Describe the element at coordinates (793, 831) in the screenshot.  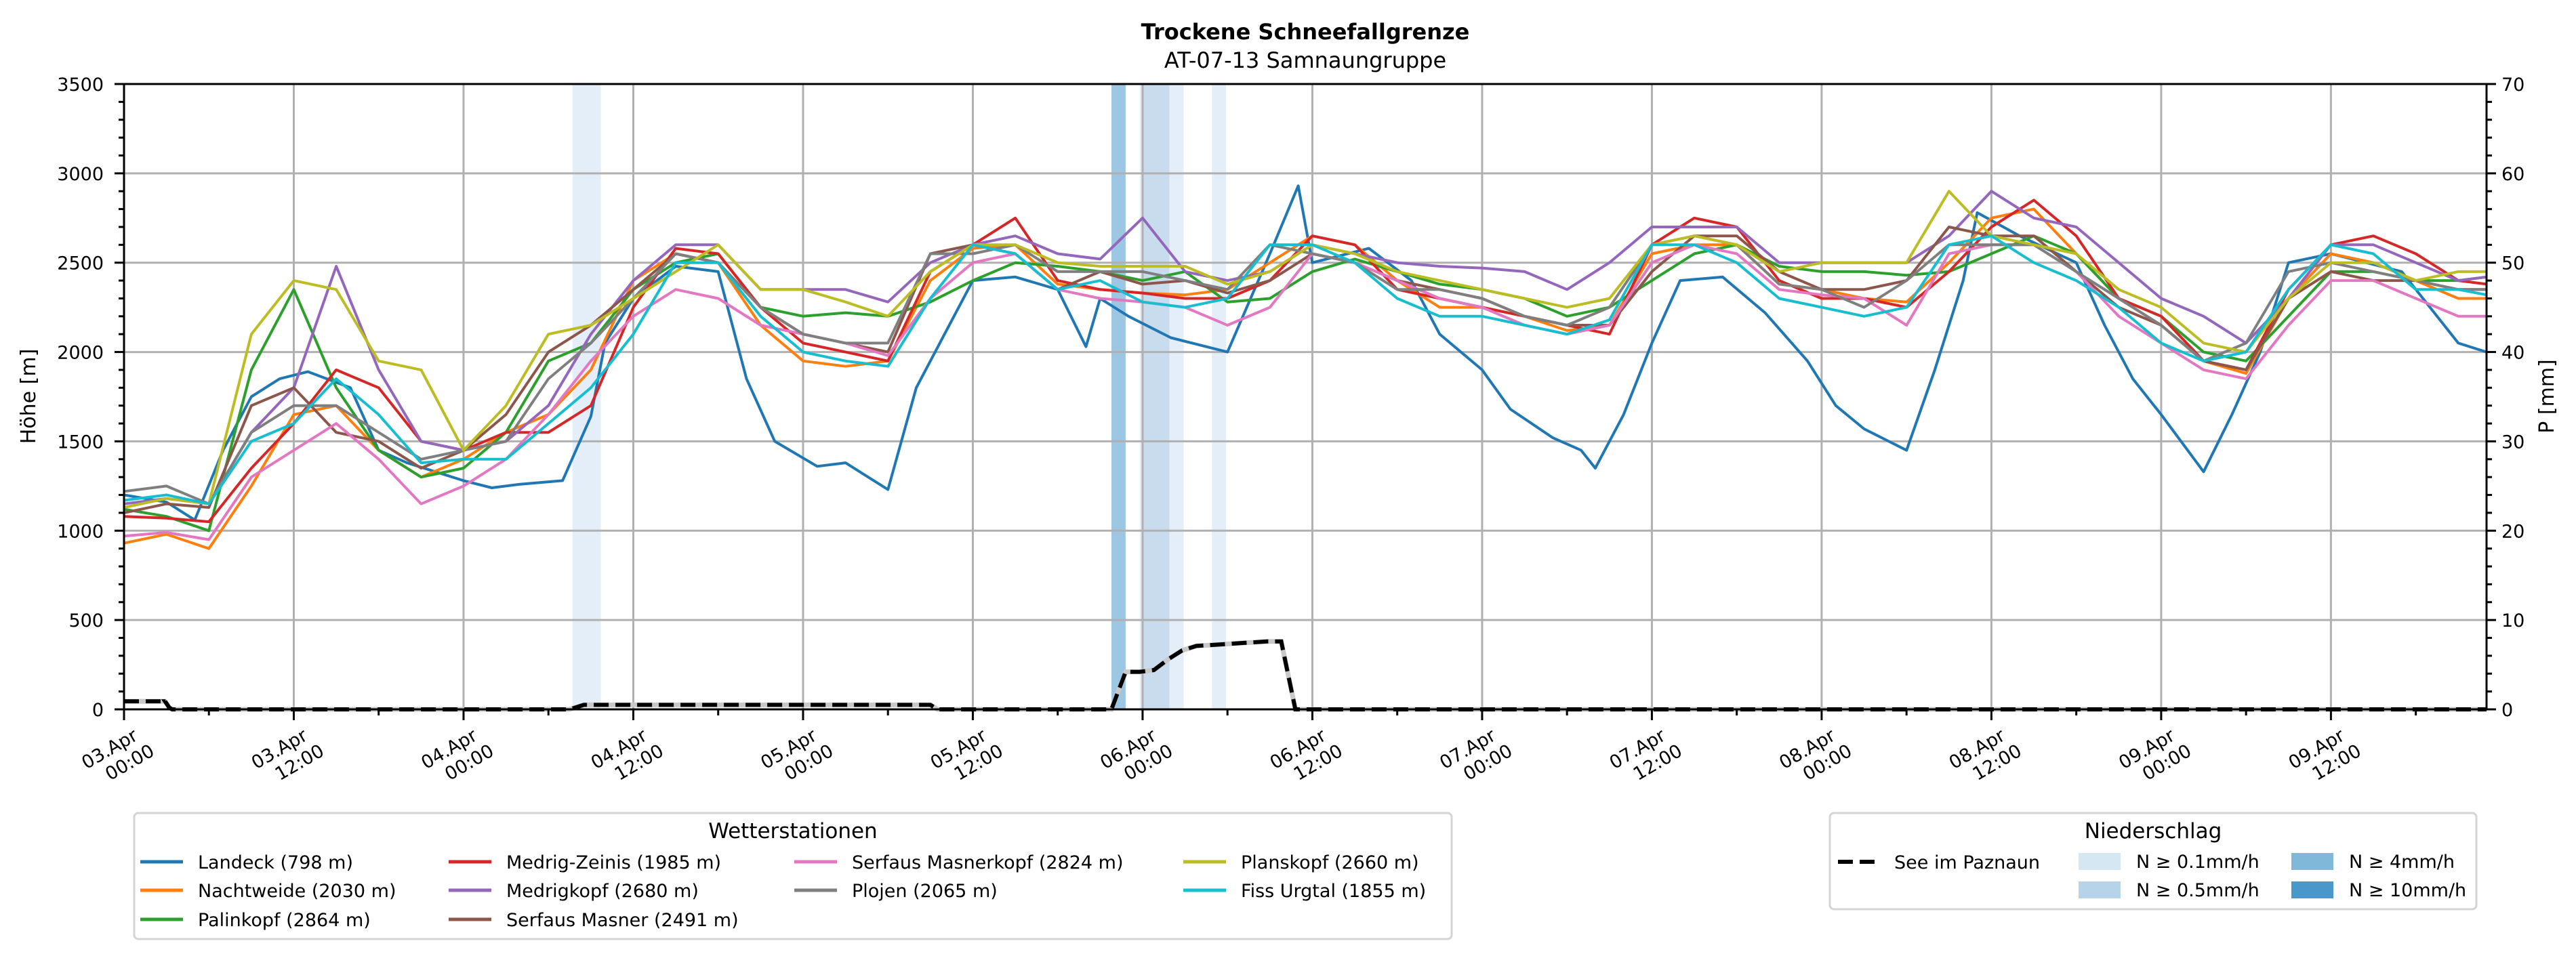
I see `legend-stations-title: Wetterstationen` at that location.